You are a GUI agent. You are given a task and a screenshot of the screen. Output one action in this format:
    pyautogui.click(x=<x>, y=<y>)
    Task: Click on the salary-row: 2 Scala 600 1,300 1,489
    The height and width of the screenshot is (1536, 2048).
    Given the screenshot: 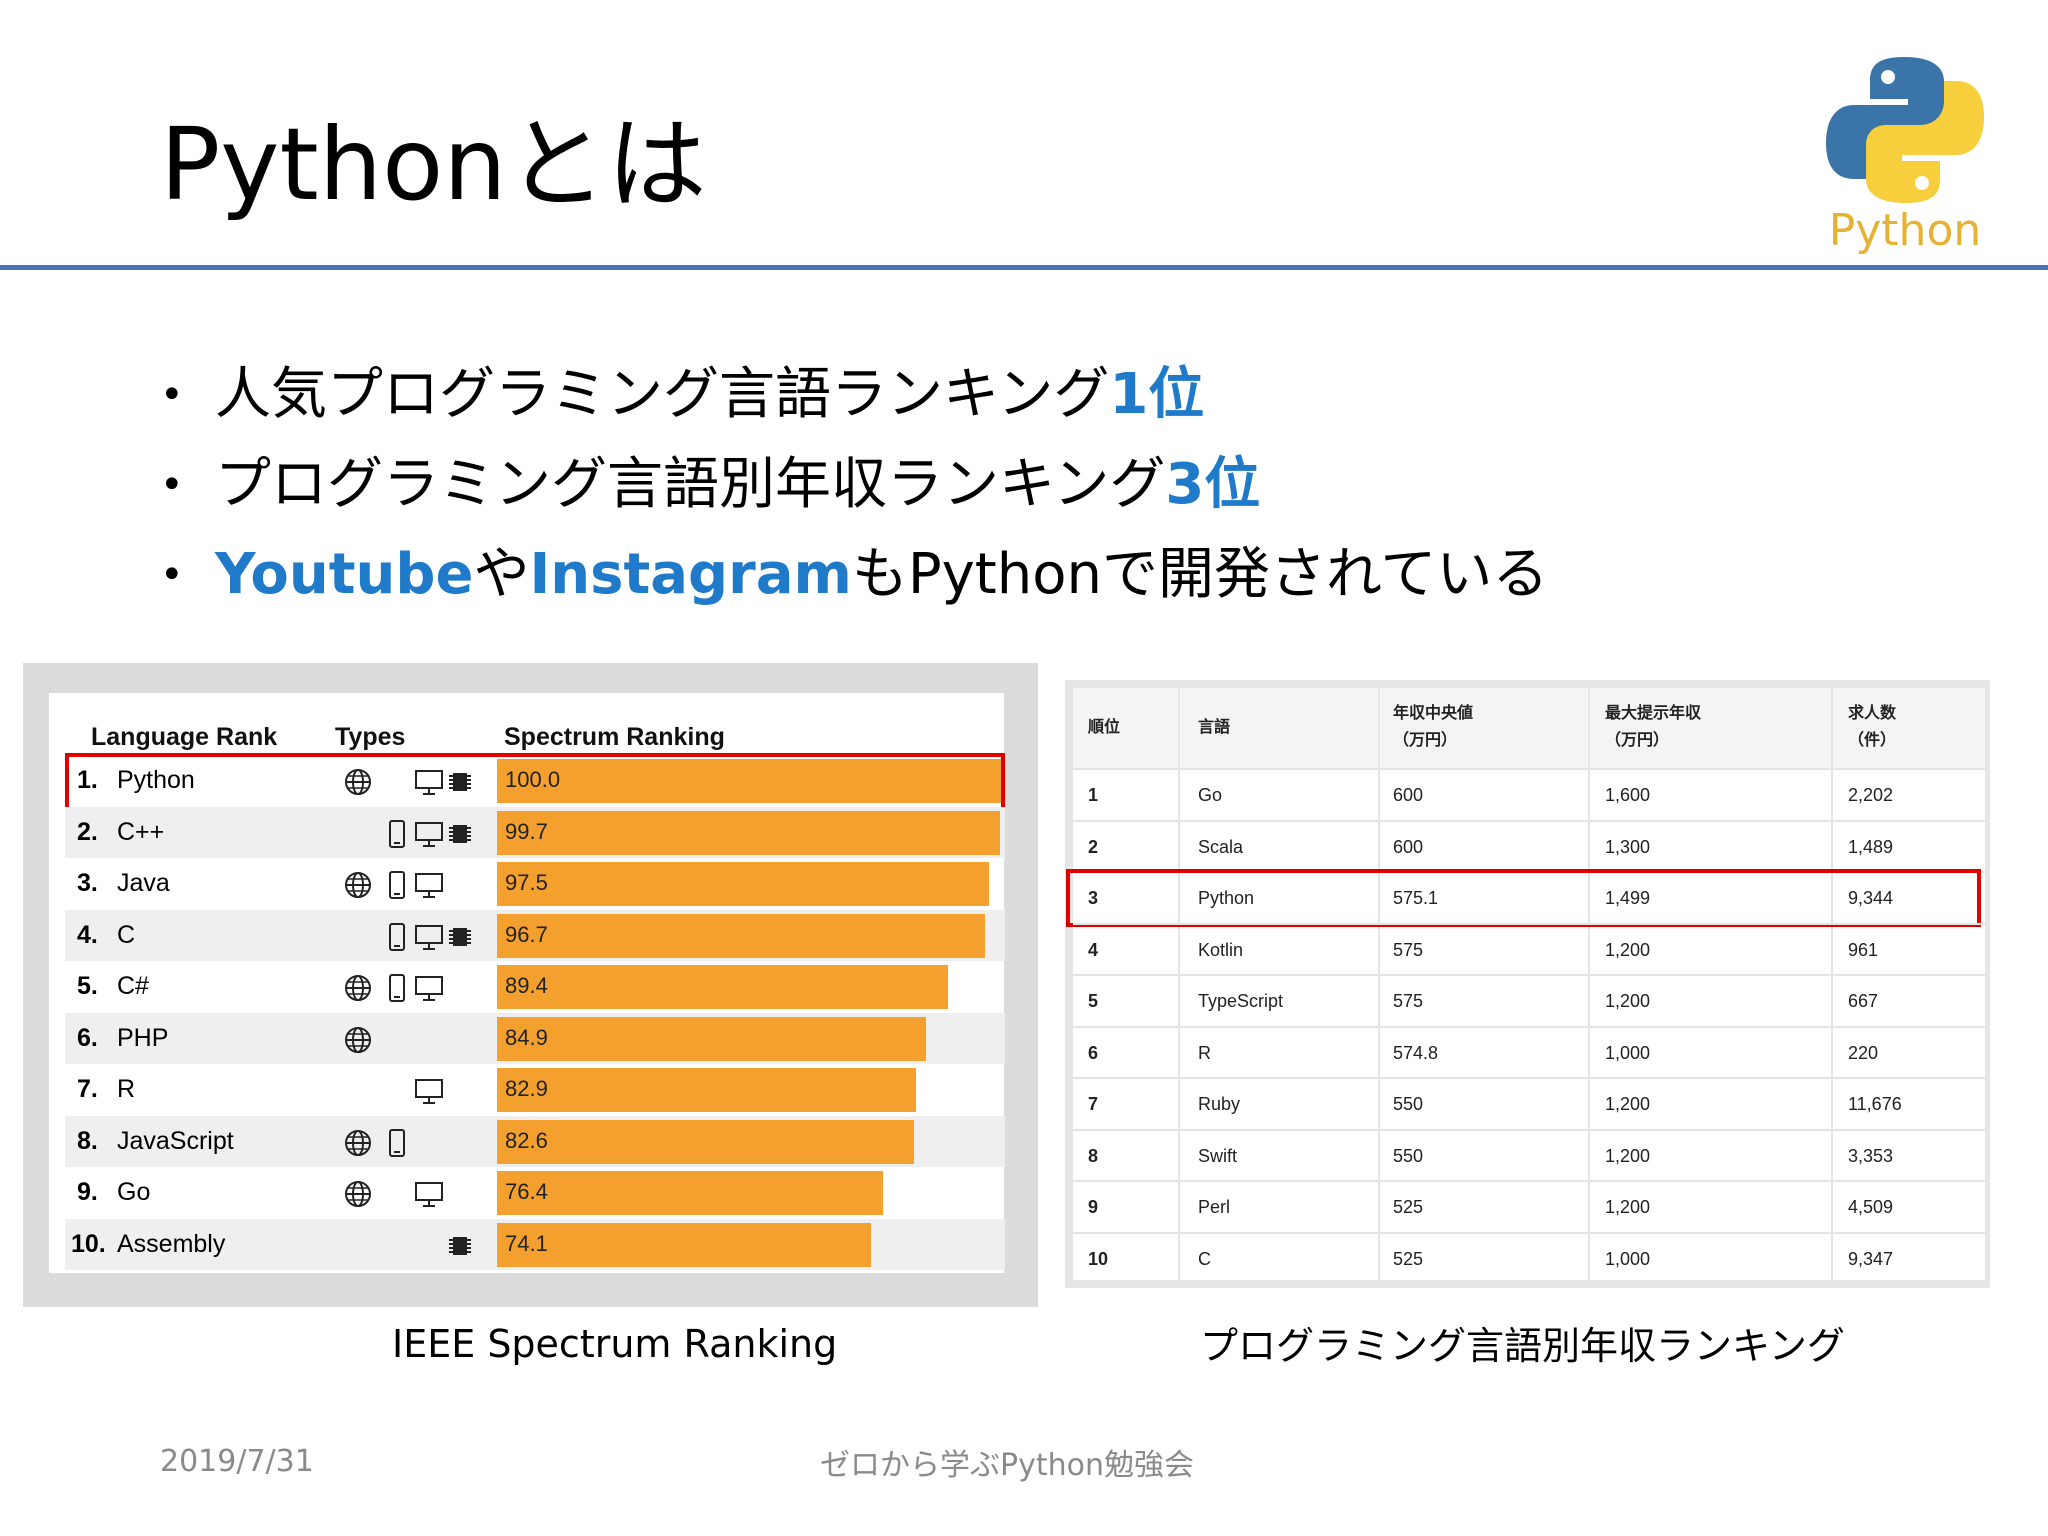 What is the action you would take?
    pyautogui.click(x=1529, y=845)
    